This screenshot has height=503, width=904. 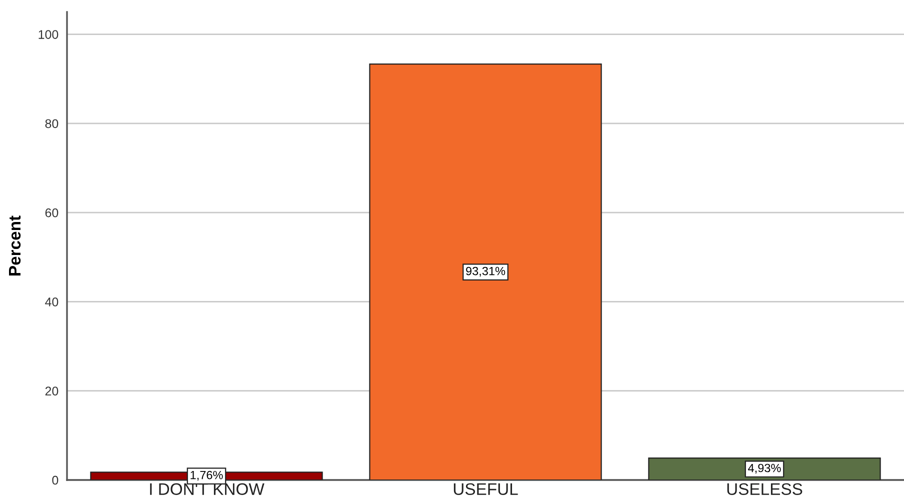 What do you see at coordinates (206, 475) in the screenshot?
I see `data-label: 1,76%` at bounding box center [206, 475].